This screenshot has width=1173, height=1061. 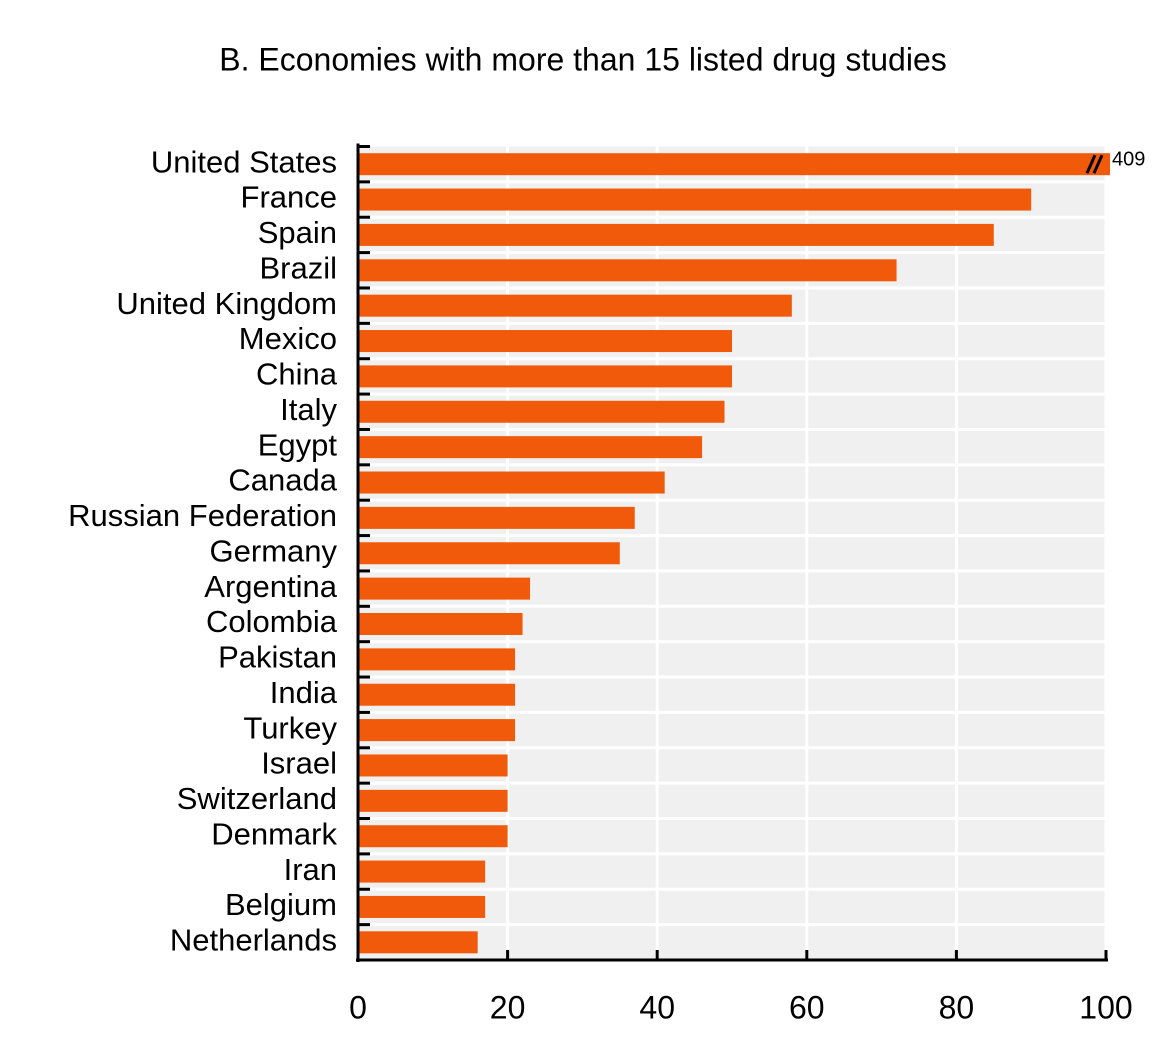 I want to click on y-tick-label: United Kingdom, so click(x=226, y=303).